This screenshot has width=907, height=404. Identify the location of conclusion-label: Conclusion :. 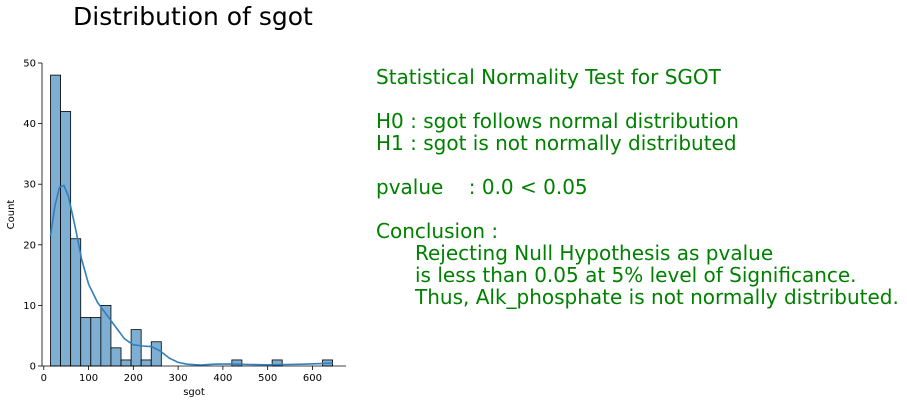
(437, 231).